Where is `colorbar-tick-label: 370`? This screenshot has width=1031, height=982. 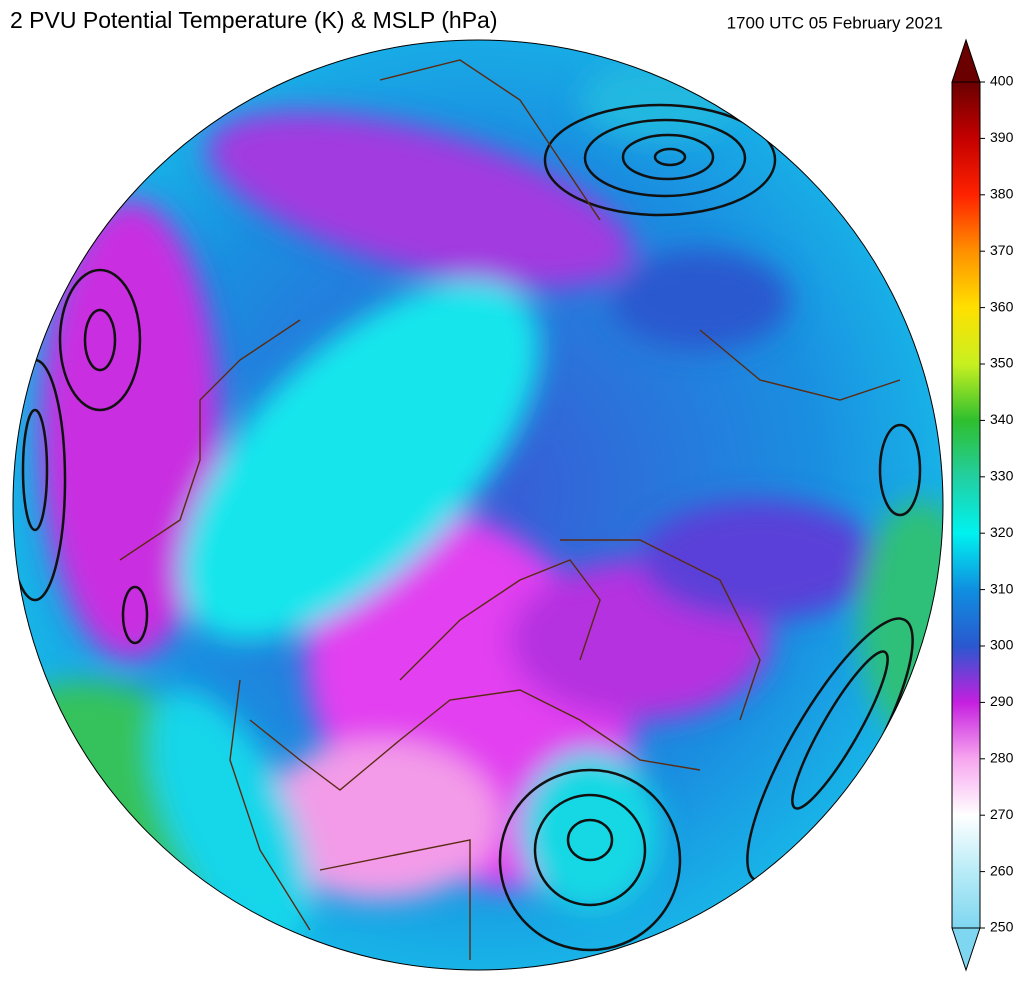
colorbar-tick-label: 370 is located at coordinates (1002, 250).